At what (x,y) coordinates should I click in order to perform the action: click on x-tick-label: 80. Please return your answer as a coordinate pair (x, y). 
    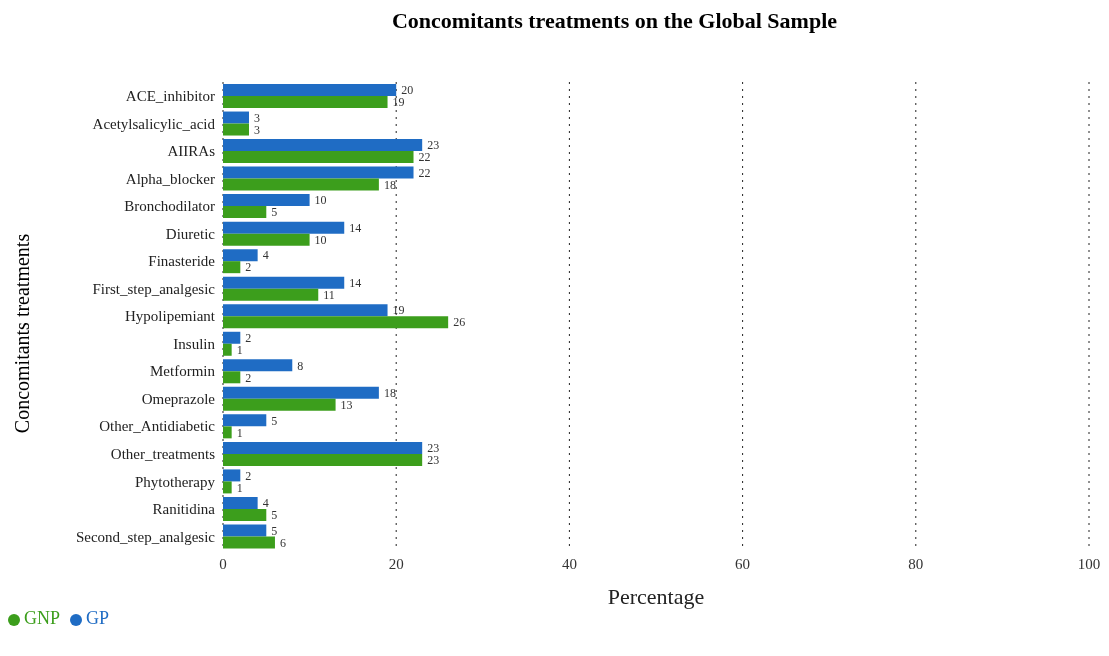
    Looking at the image, I should click on (916, 563).